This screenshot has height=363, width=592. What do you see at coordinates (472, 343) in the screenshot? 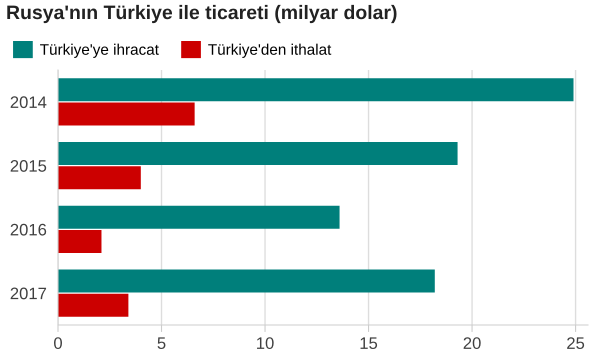
I see `x-tick-label: 20` at bounding box center [472, 343].